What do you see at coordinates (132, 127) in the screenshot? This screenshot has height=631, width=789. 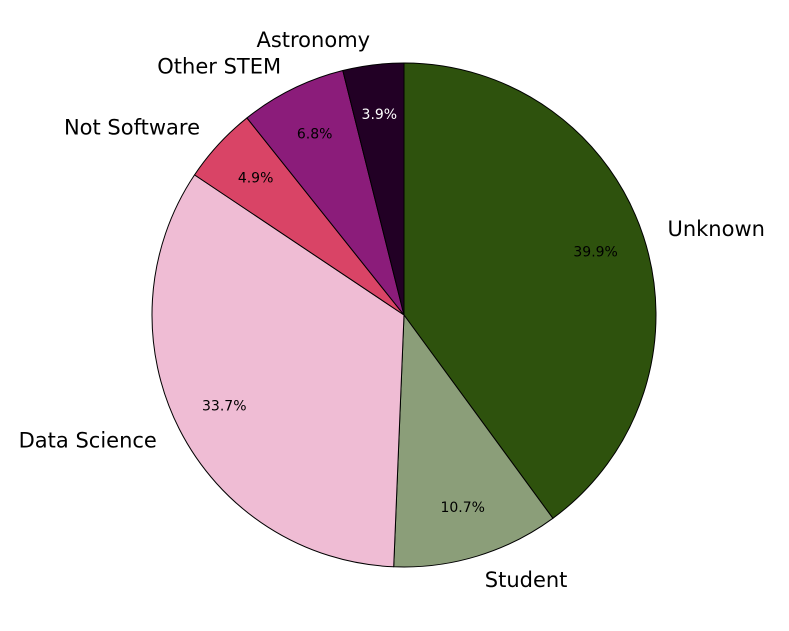 I see `slice-label-not-software: Not Software` at bounding box center [132, 127].